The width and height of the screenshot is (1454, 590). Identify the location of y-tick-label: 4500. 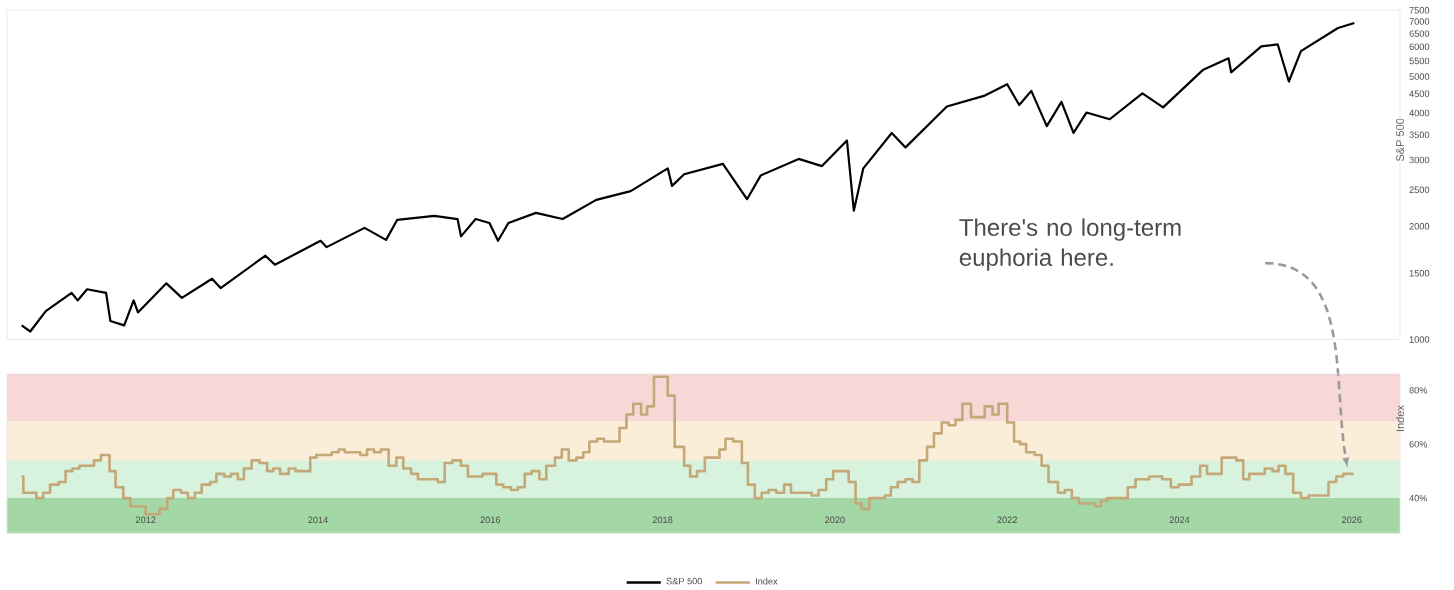
(1419, 93).